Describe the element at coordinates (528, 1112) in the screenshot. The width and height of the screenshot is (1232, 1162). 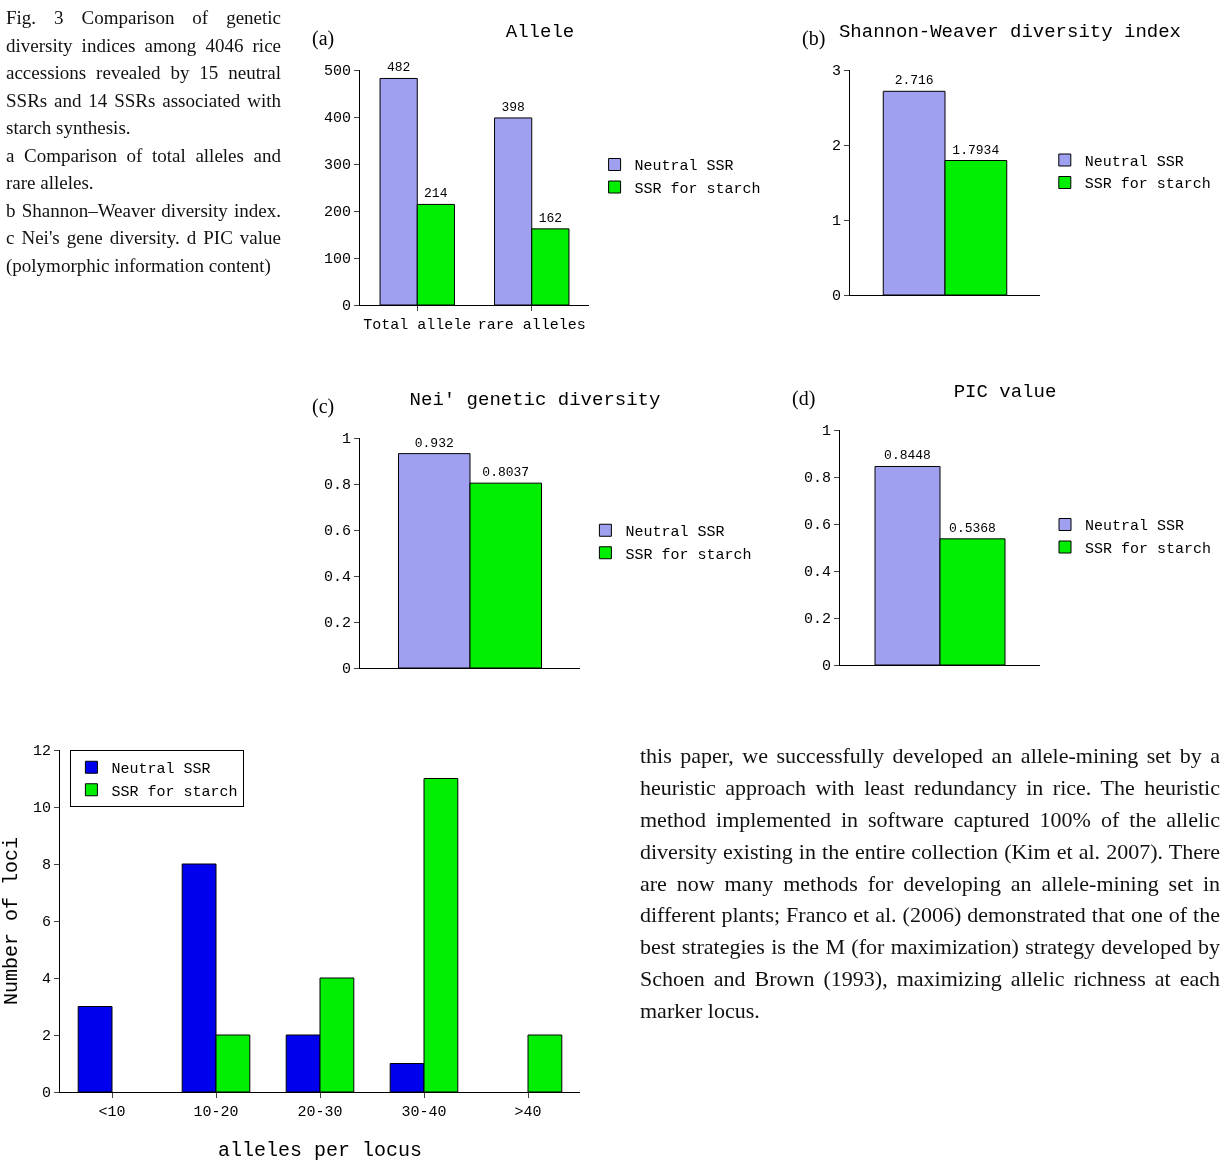
I see `x-tick-label: >40` at that location.